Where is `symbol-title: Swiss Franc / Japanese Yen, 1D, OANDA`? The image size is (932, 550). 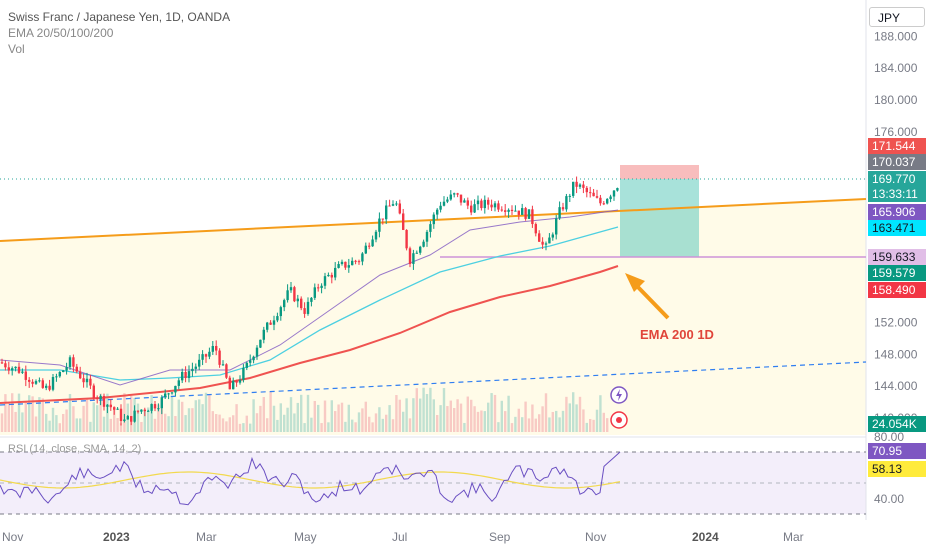
symbol-title: Swiss Franc / Japanese Yen, 1D, OANDA is located at coordinates (119, 17).